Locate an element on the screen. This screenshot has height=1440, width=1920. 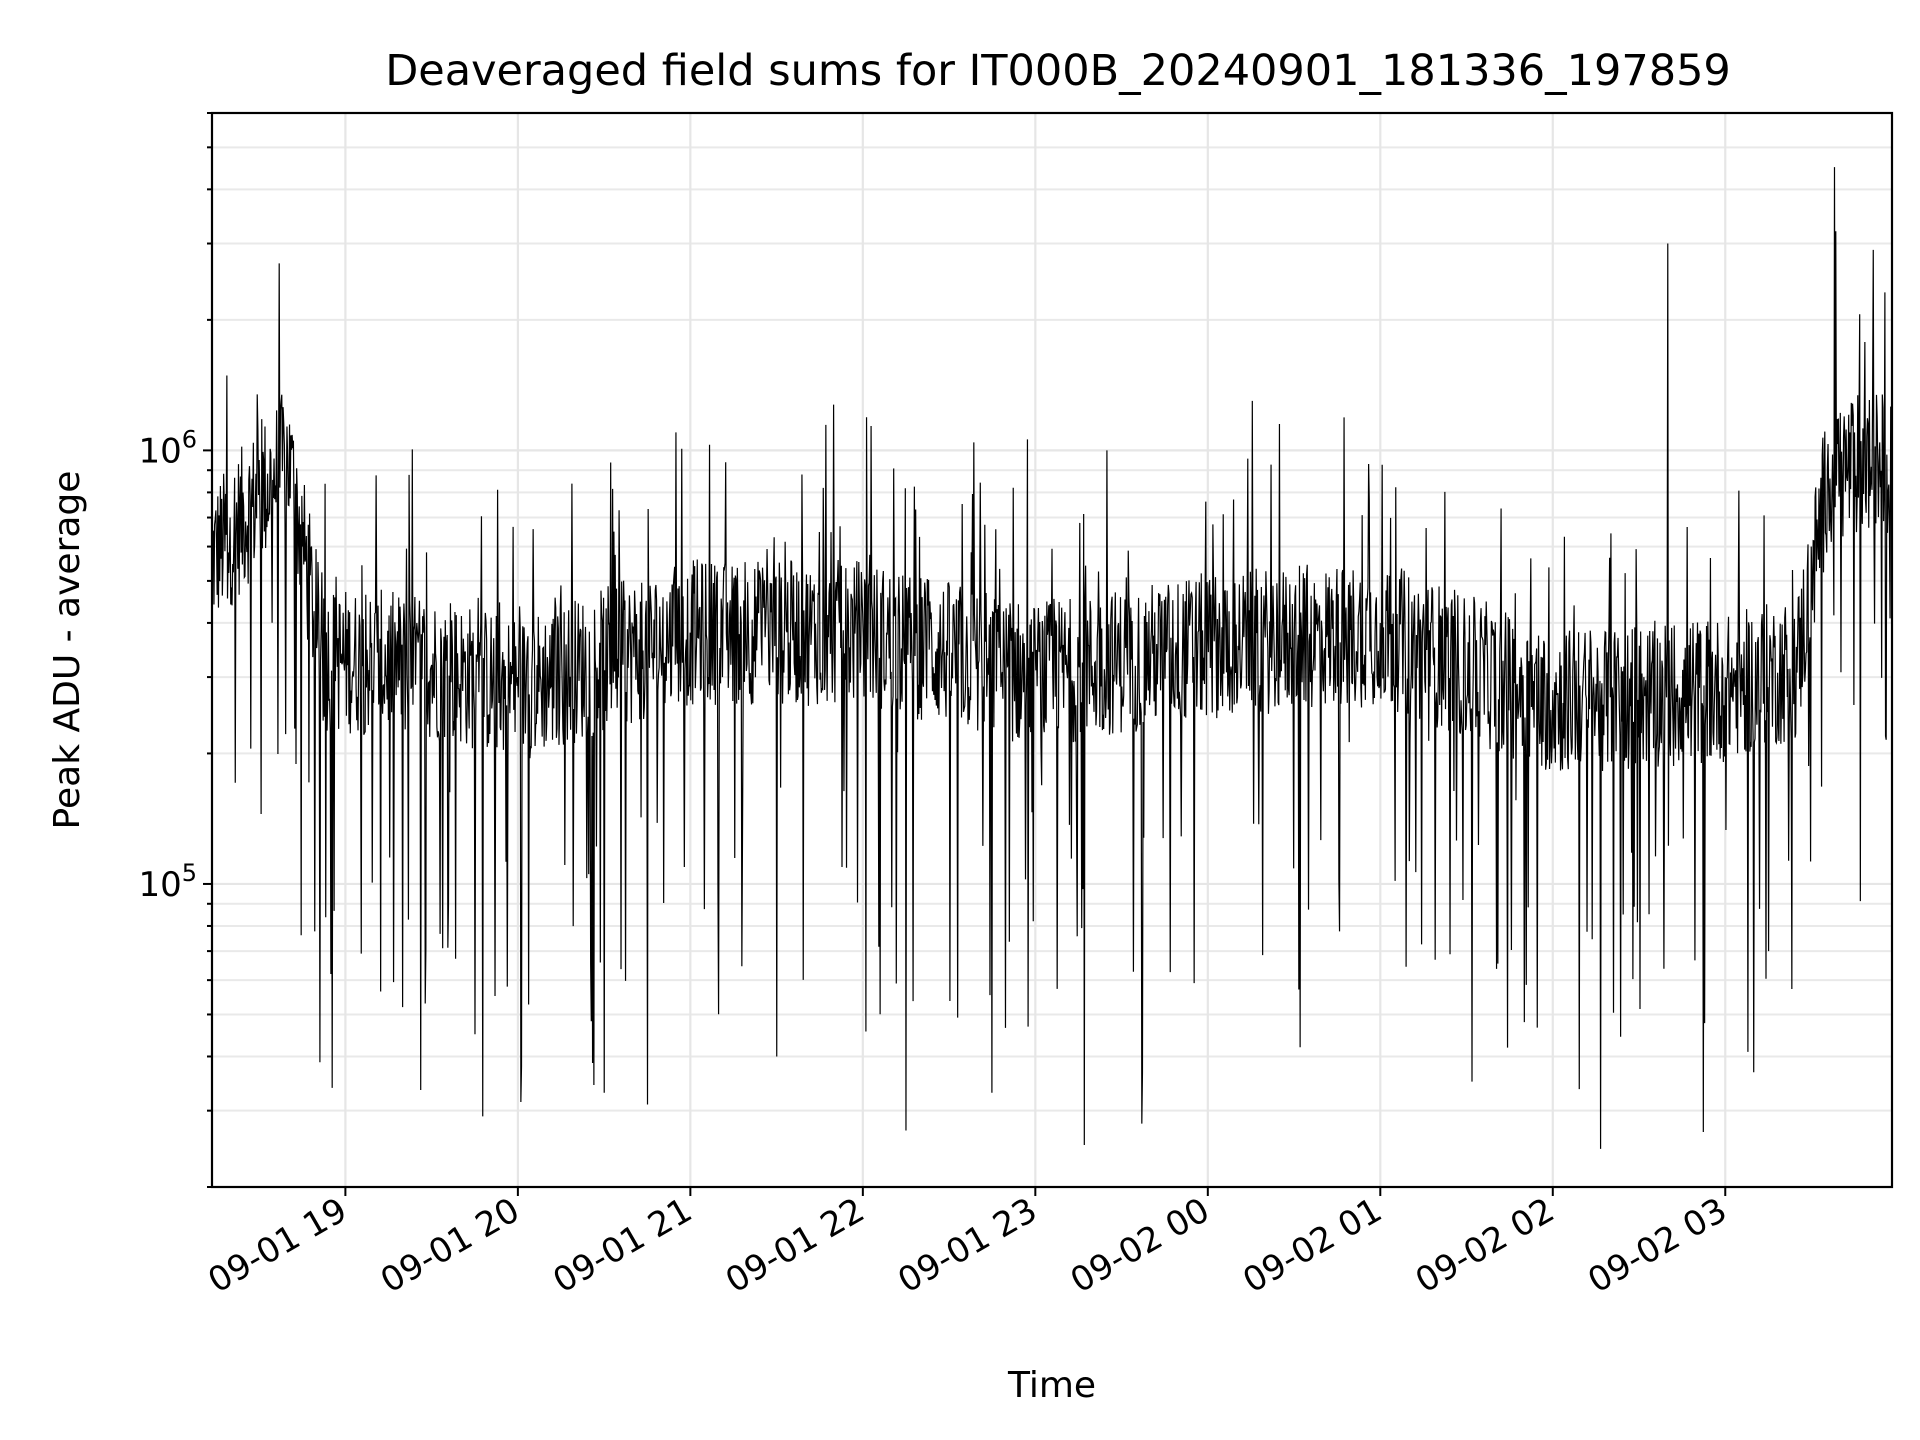
y-tick-label: 10⁵ is located at coordinates (167, 882).